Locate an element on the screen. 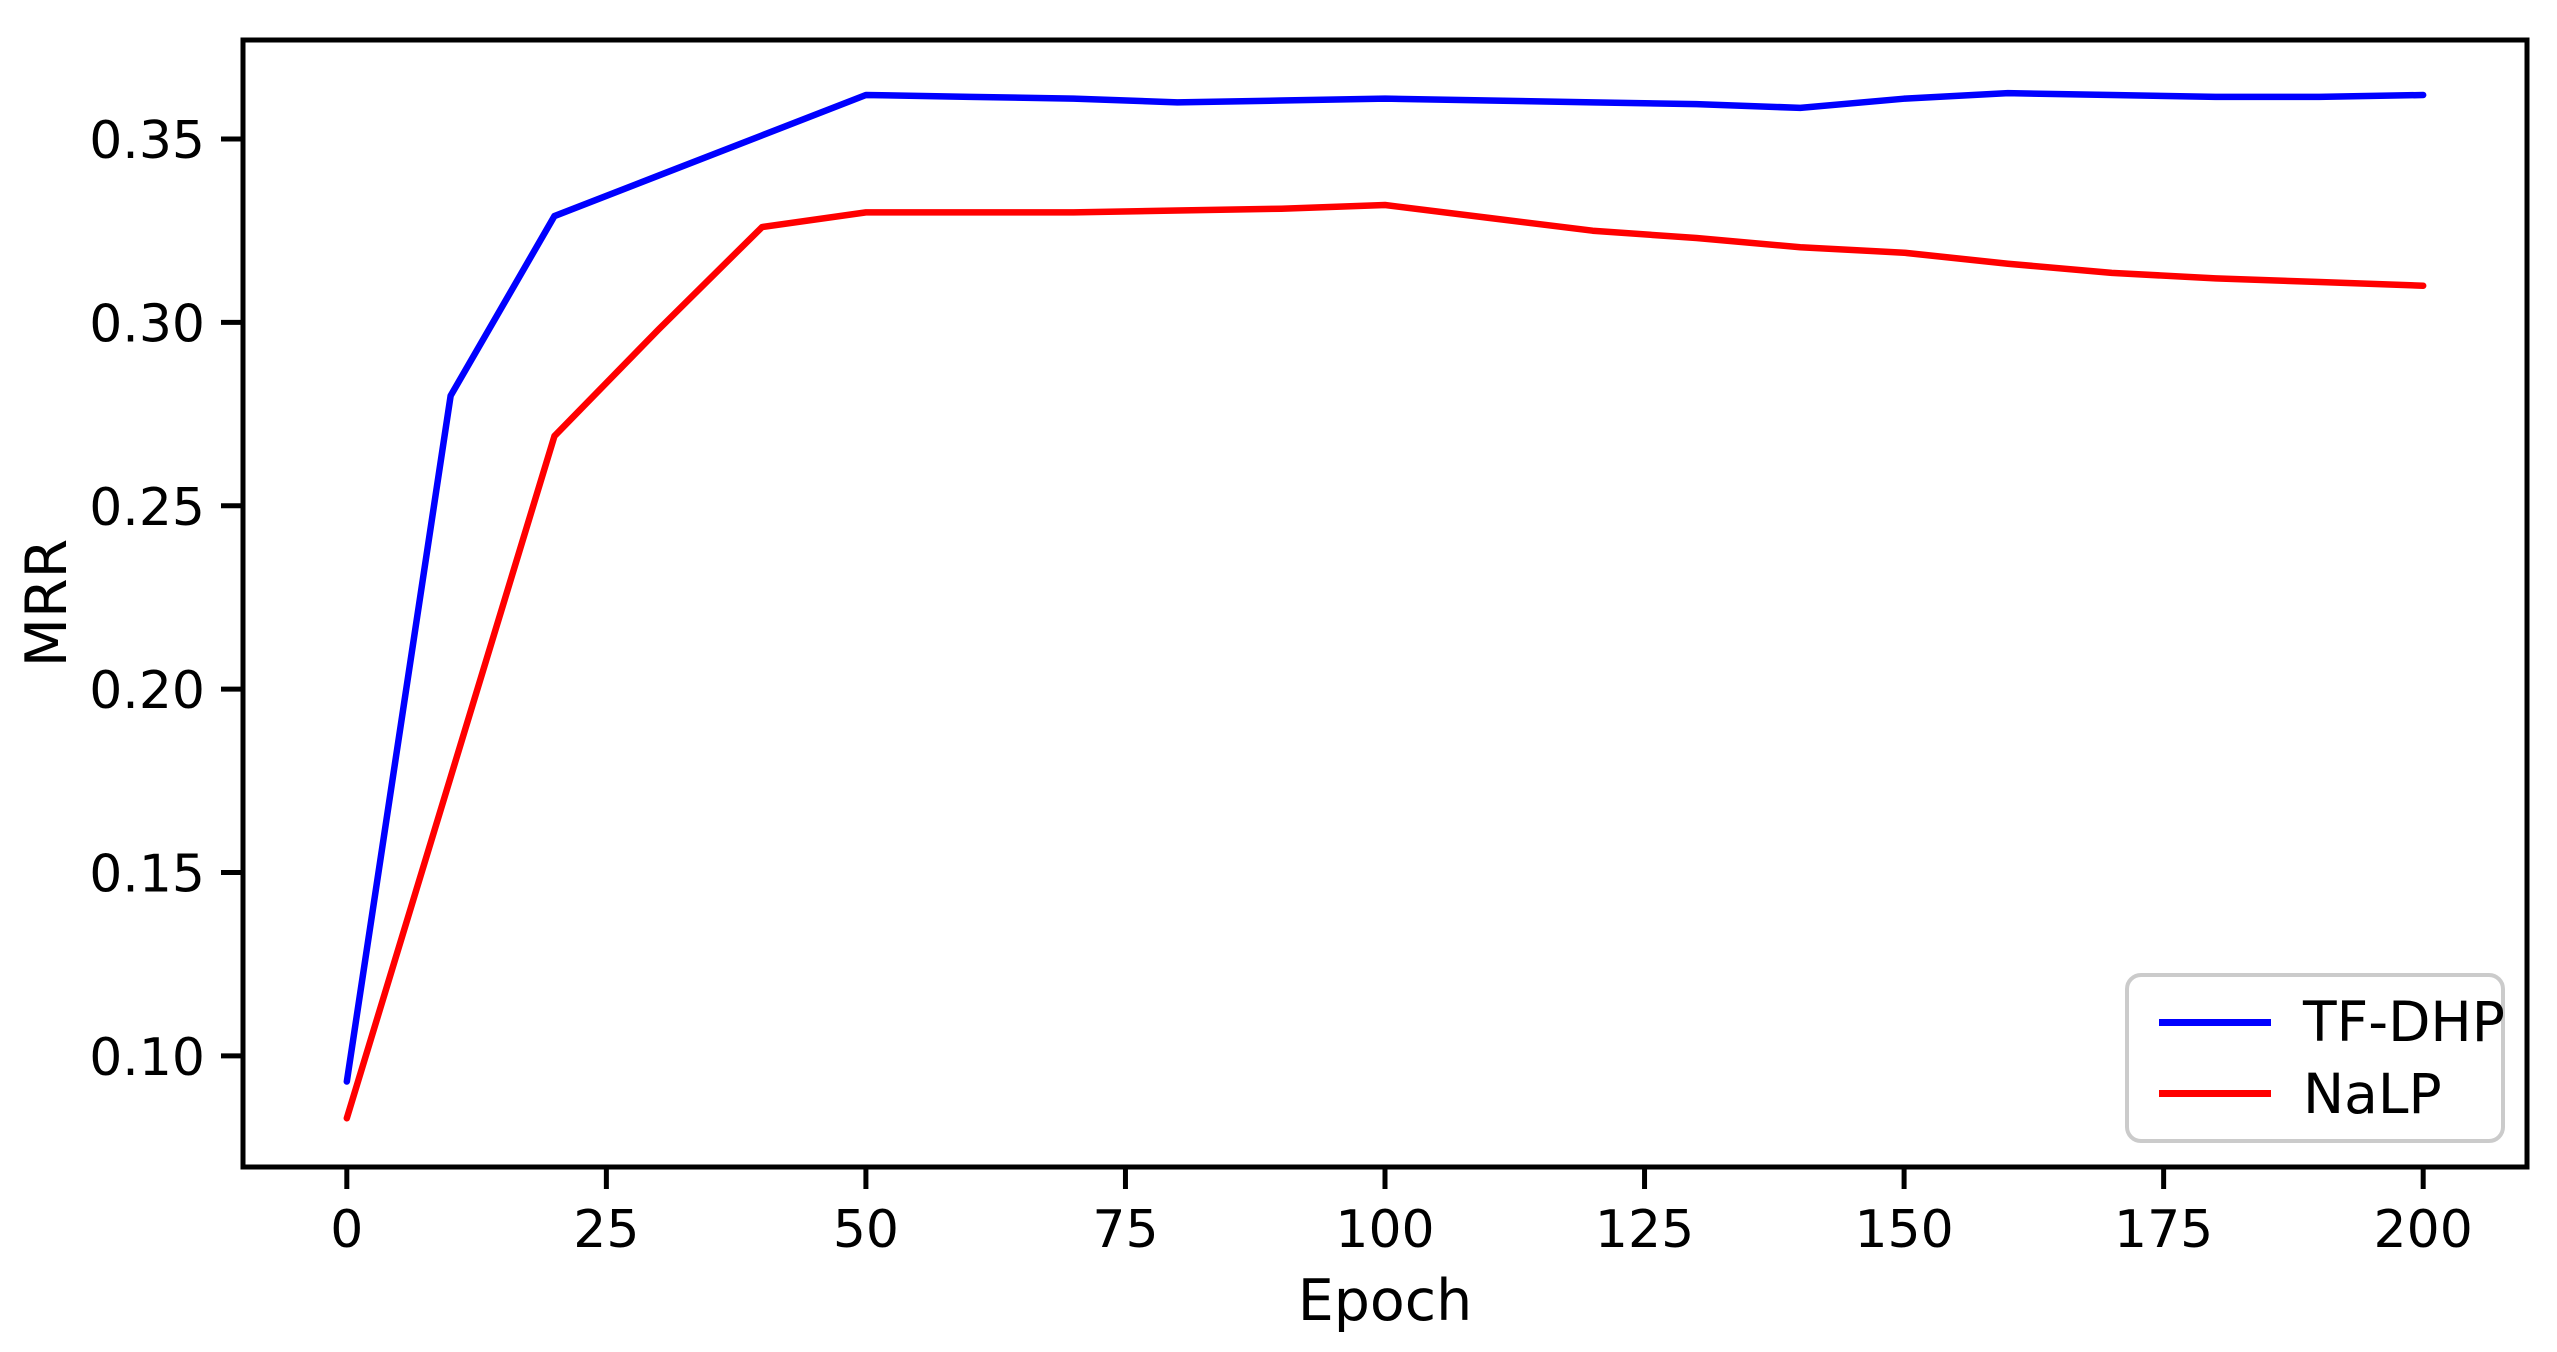 This screenshot has width=2557, height=1352. y-axis-tick-label: 0.10 is located at coordinates (147, 1058).